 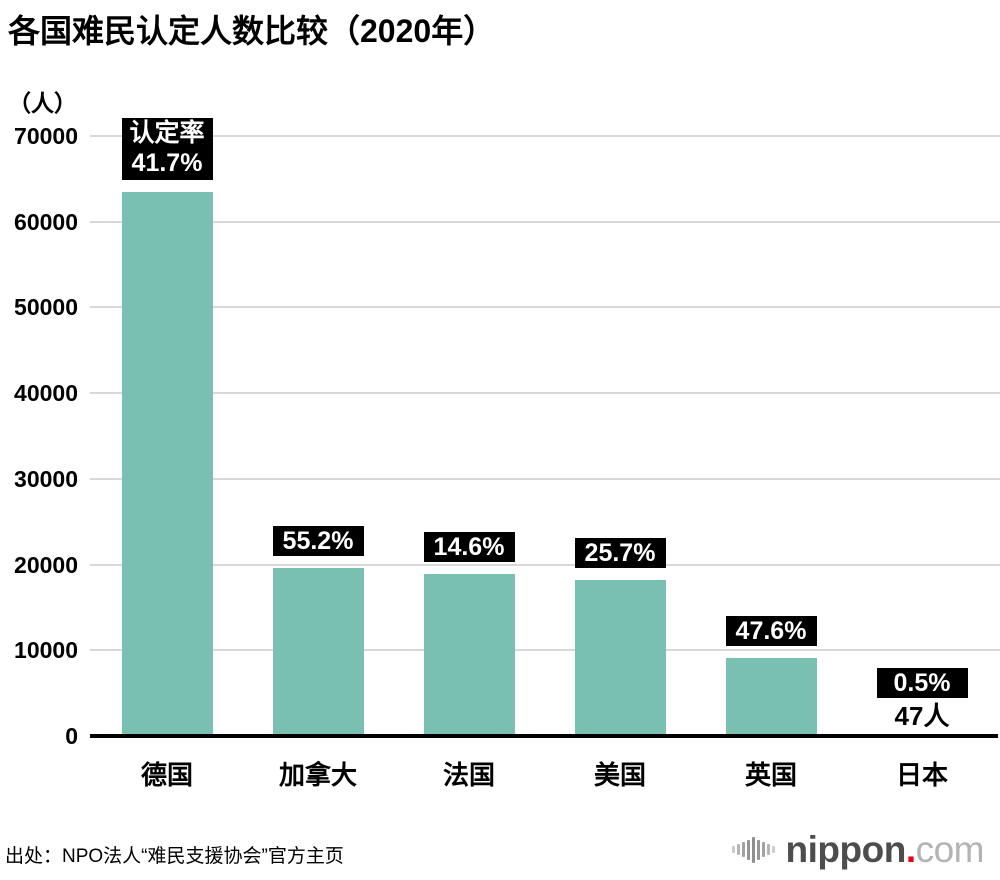 What do you see at coordinates (46, 564) in the screenshot?
I see `y-tick-label-20000: 20000` at bounding box center [46, 564].